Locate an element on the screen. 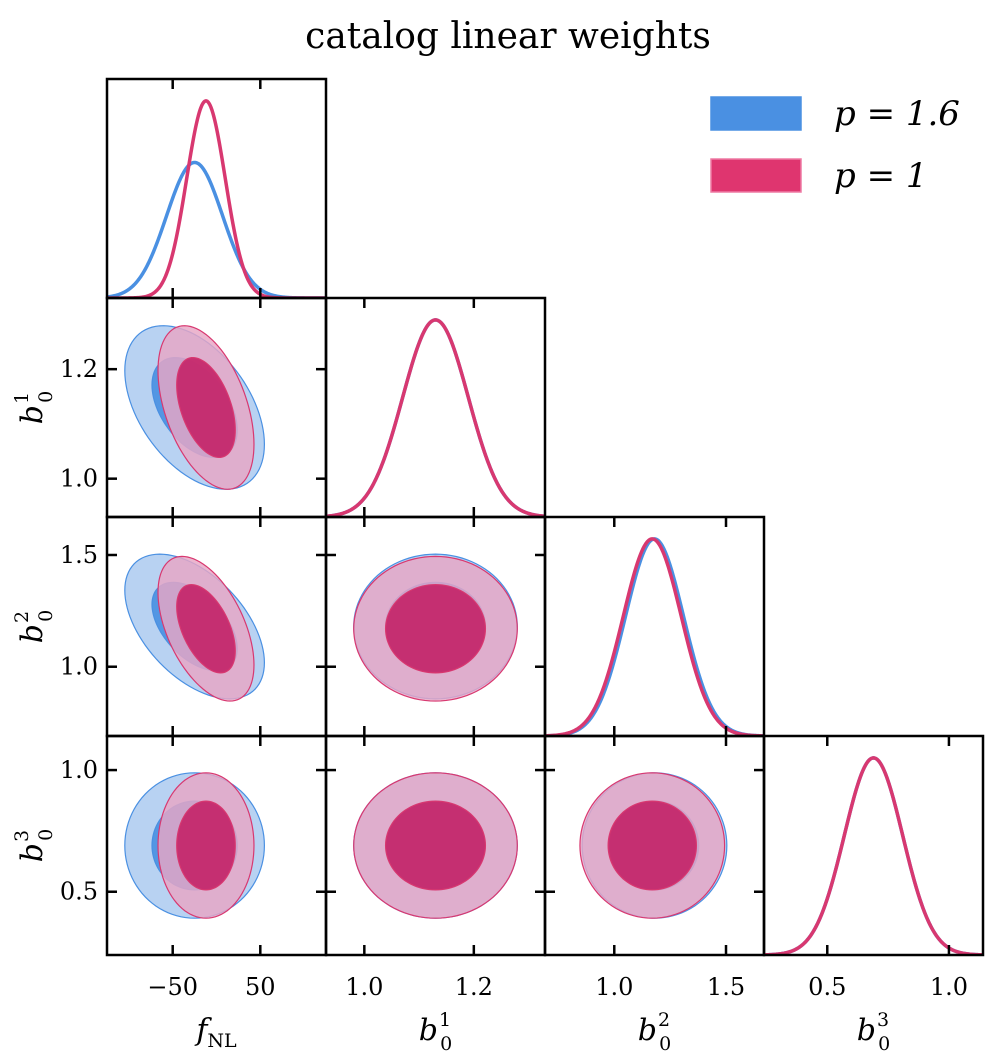  chart-title: catalog linear weights is located at coordinates (508, 36).